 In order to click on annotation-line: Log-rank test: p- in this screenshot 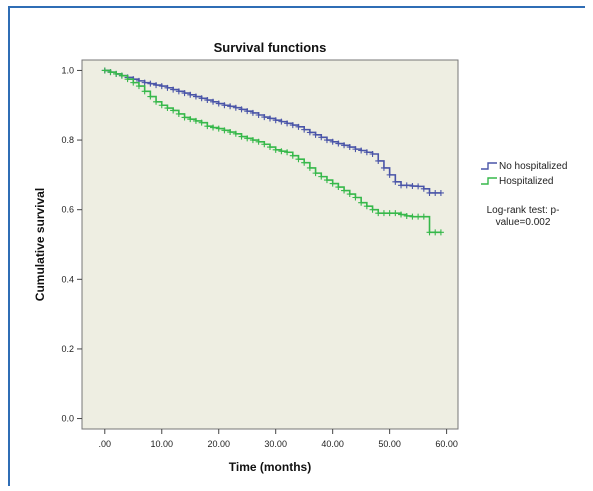, I will do `click(523, 210)`.